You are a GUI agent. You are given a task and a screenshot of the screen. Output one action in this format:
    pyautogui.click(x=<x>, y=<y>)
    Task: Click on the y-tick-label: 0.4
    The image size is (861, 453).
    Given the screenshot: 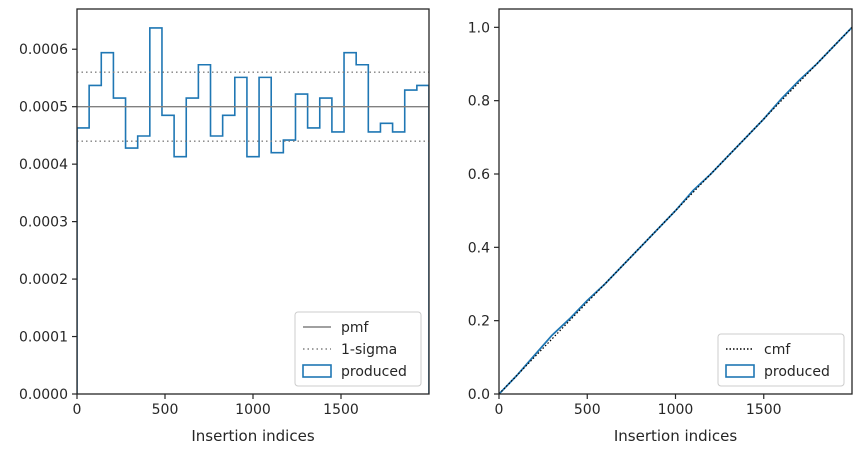 What is the action you would take?
    pyautogui.click(x=479, y=248)
    